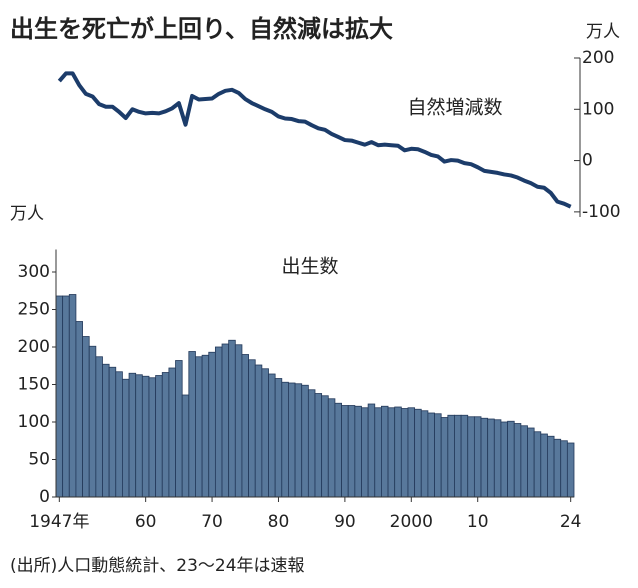 The width and height of the screenshot is (638, 588). What do you see at coordinates (59, 522) in the screenshot?
I see `x-tick-label: 1947年` at bounding box center [59, 522].